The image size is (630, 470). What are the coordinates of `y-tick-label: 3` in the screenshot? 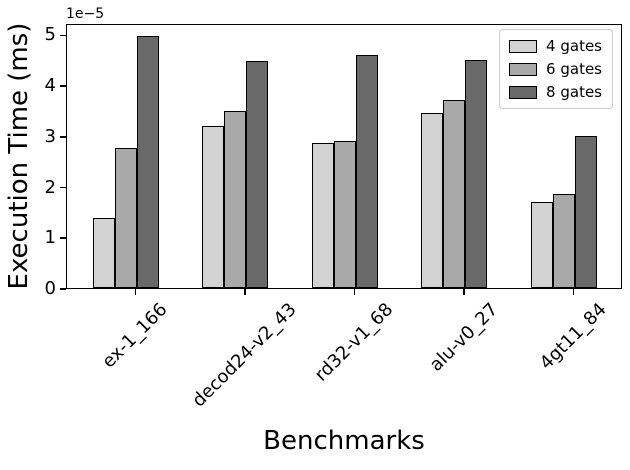 It's located at (50, 136).